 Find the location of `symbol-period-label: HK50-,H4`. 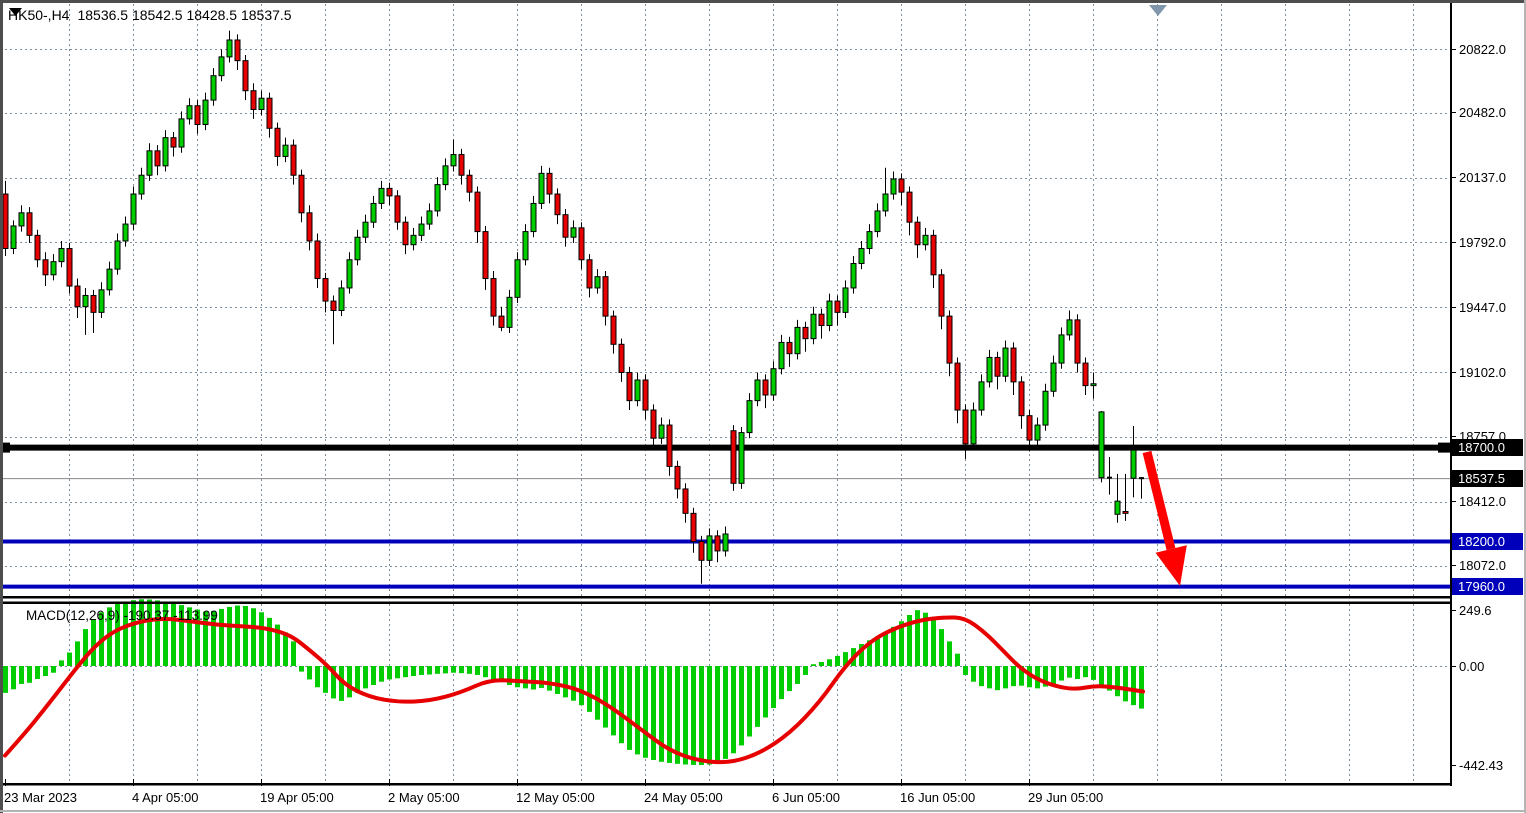

symbol-period-label: HK50-,H4 is located at coordinates (39, 15).